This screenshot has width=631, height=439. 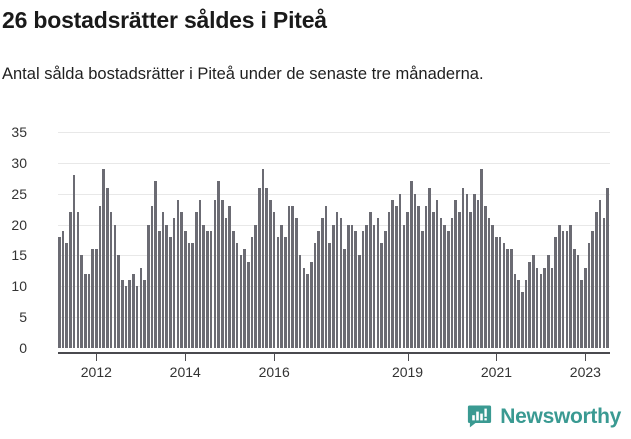 I want to click on x-axis-tick-label: 2012, so click(x=96, y=372).